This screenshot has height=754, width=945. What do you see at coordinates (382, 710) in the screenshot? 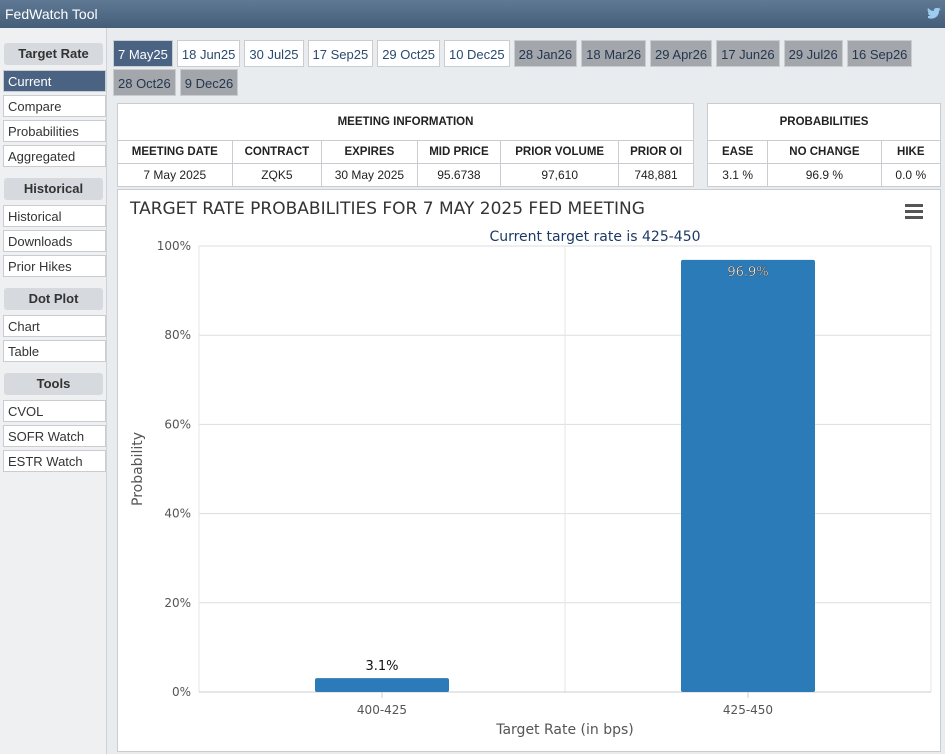
I see `x-tick-label: 400-425` at bounding box center [382, 710].